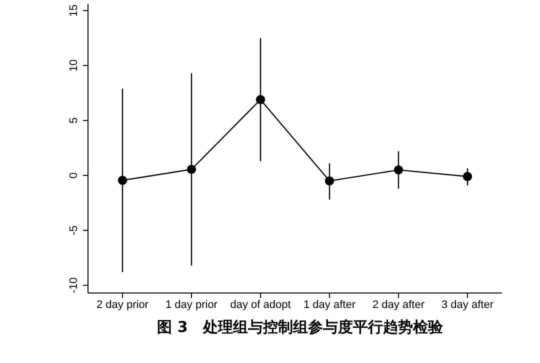 The height and width of the screenshot is (363, 540). Describe the element at coordinates (468, 304) in the screenshot. I see `x-tick-label: 3 day after` at that location.